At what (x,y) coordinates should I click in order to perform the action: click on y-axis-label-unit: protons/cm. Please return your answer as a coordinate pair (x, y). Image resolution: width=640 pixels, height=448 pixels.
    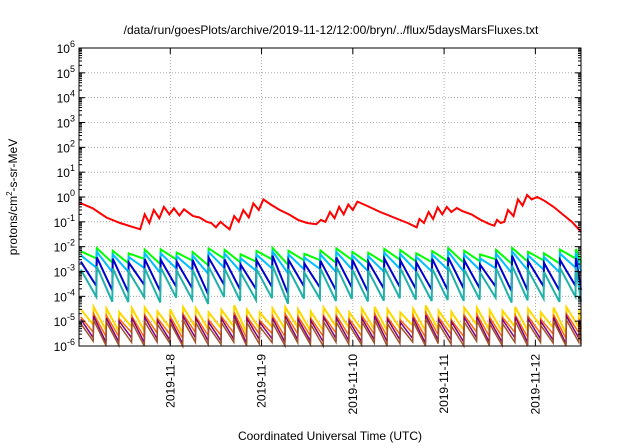
    Looking at the image, I should click on (13, 225).